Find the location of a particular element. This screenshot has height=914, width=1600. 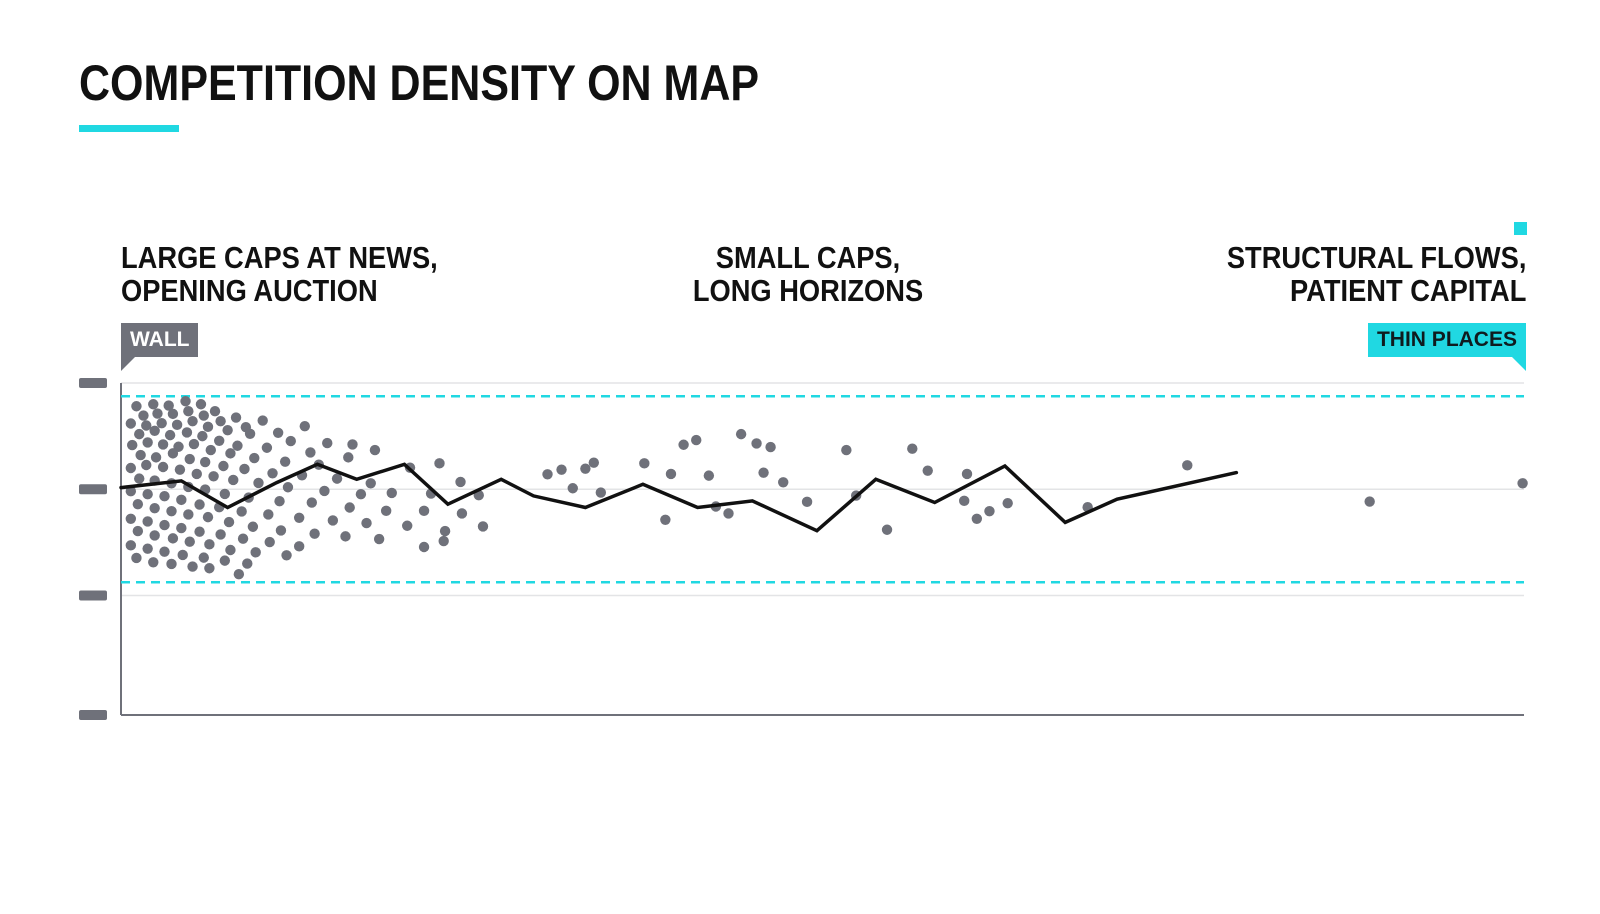

wall-tag: WALL is located at coordinates (160, 340).